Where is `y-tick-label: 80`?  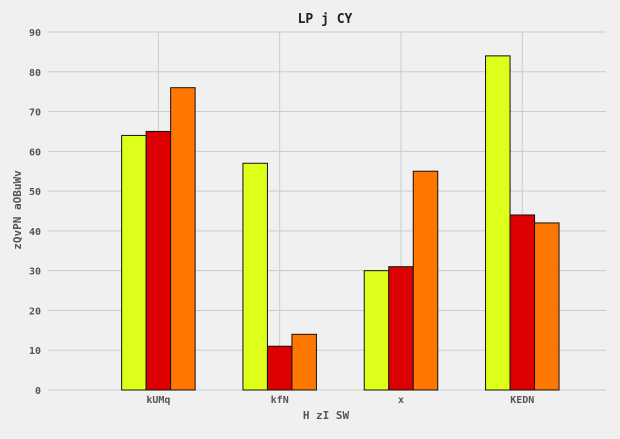 y-tick-label: 80 is located at coordinates (35, 73).